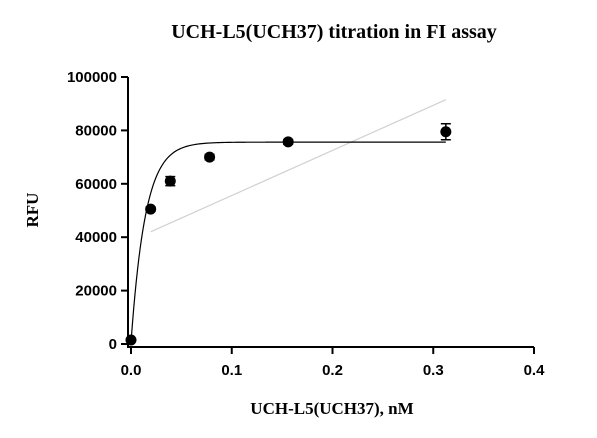  I want to click on y-tick-label: 100000, so click(92, 77).